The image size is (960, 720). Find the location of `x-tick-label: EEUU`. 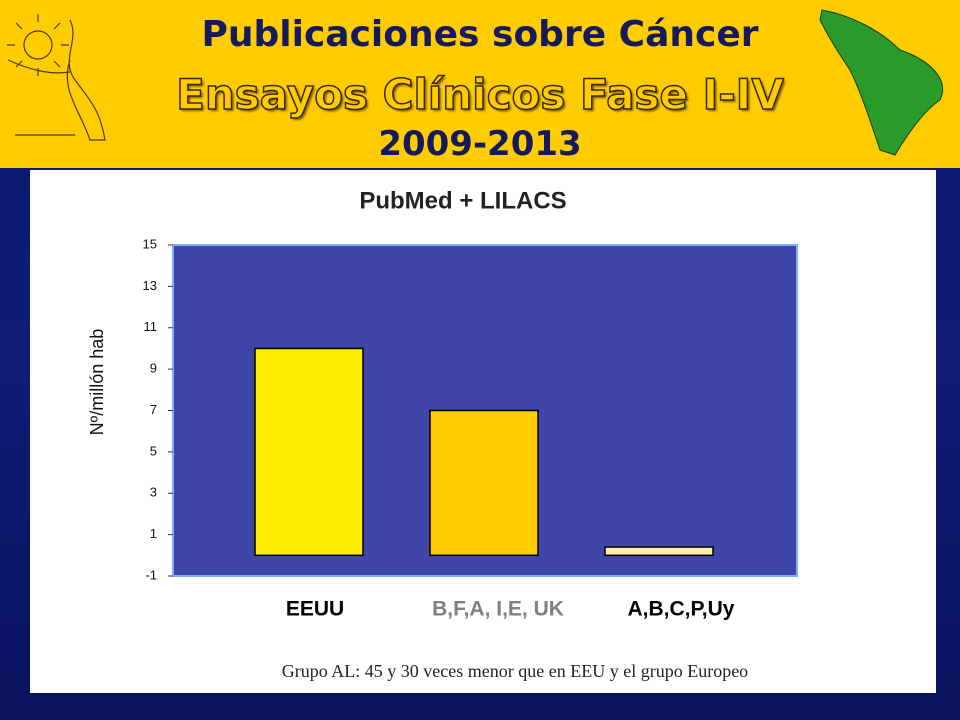

x-tick-label: EEUU is located at coordinates (315, 609).